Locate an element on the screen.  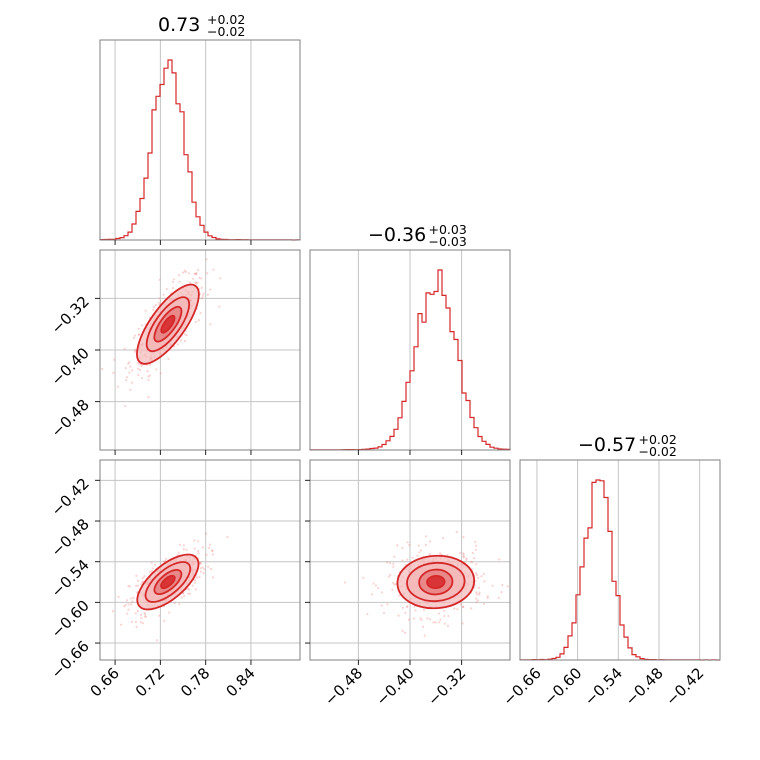
y-tick-label: −0.48 is located at coordinates (70, 537).